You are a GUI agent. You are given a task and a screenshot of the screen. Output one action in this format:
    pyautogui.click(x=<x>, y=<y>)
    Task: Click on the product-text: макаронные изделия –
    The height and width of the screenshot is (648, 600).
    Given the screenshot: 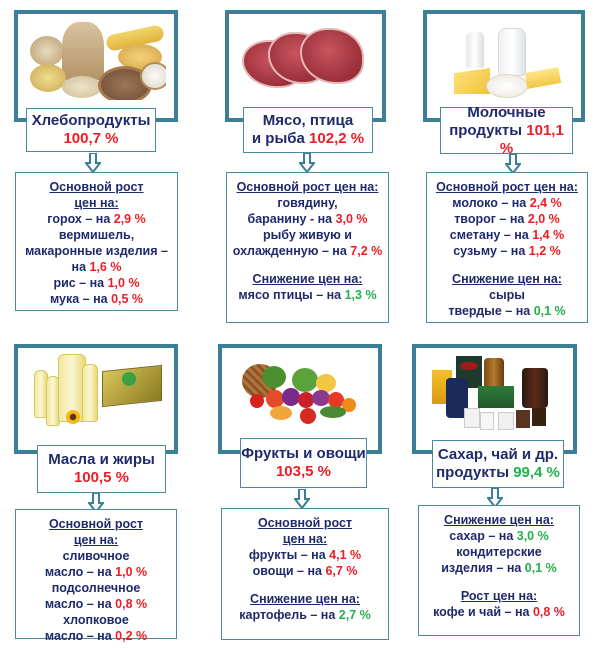 What is the action you would take?
    pyautogui.click(x=96, y=251)
    